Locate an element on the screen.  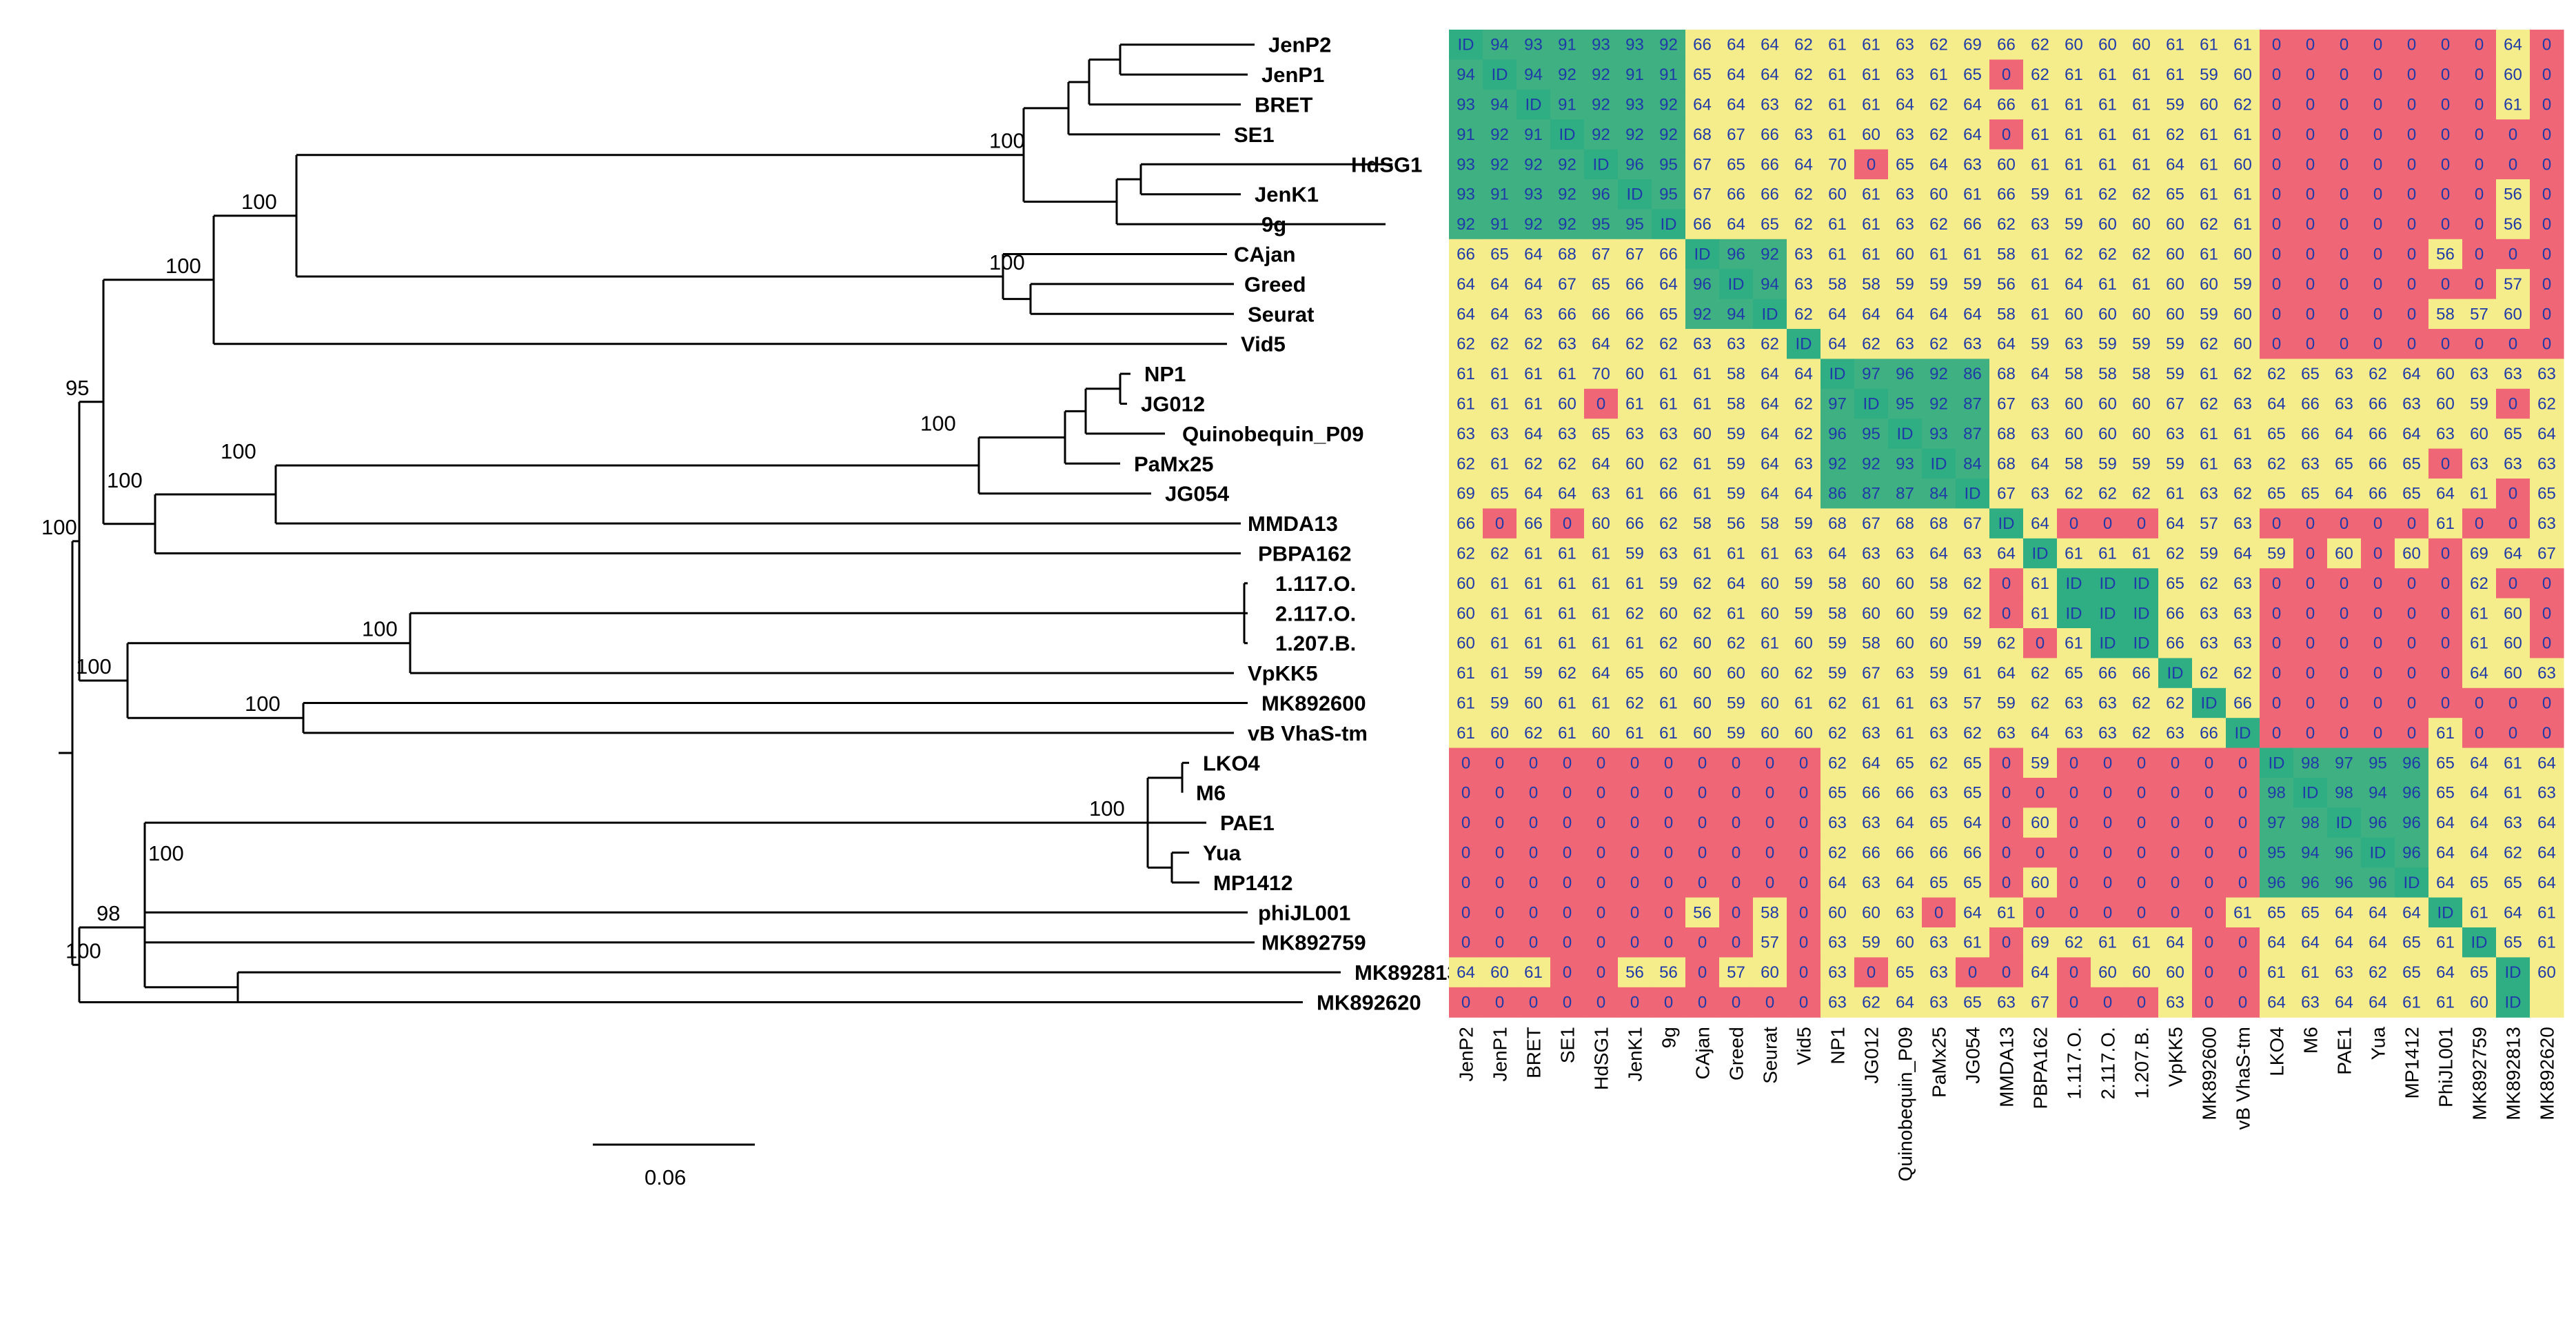
tree-leaf-label: M6 is located at coordinates (1211, 793).